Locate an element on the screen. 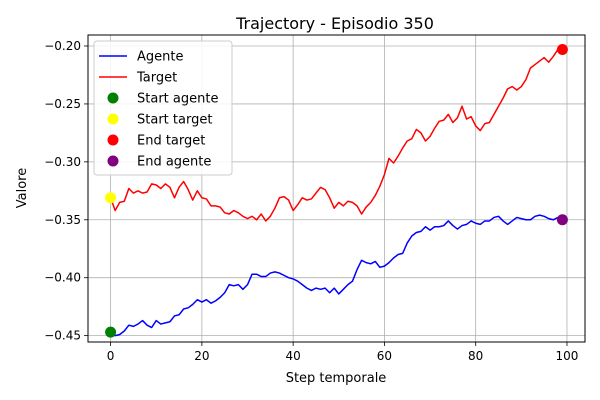  legend-label: Target is located at coordinates (156, 78).